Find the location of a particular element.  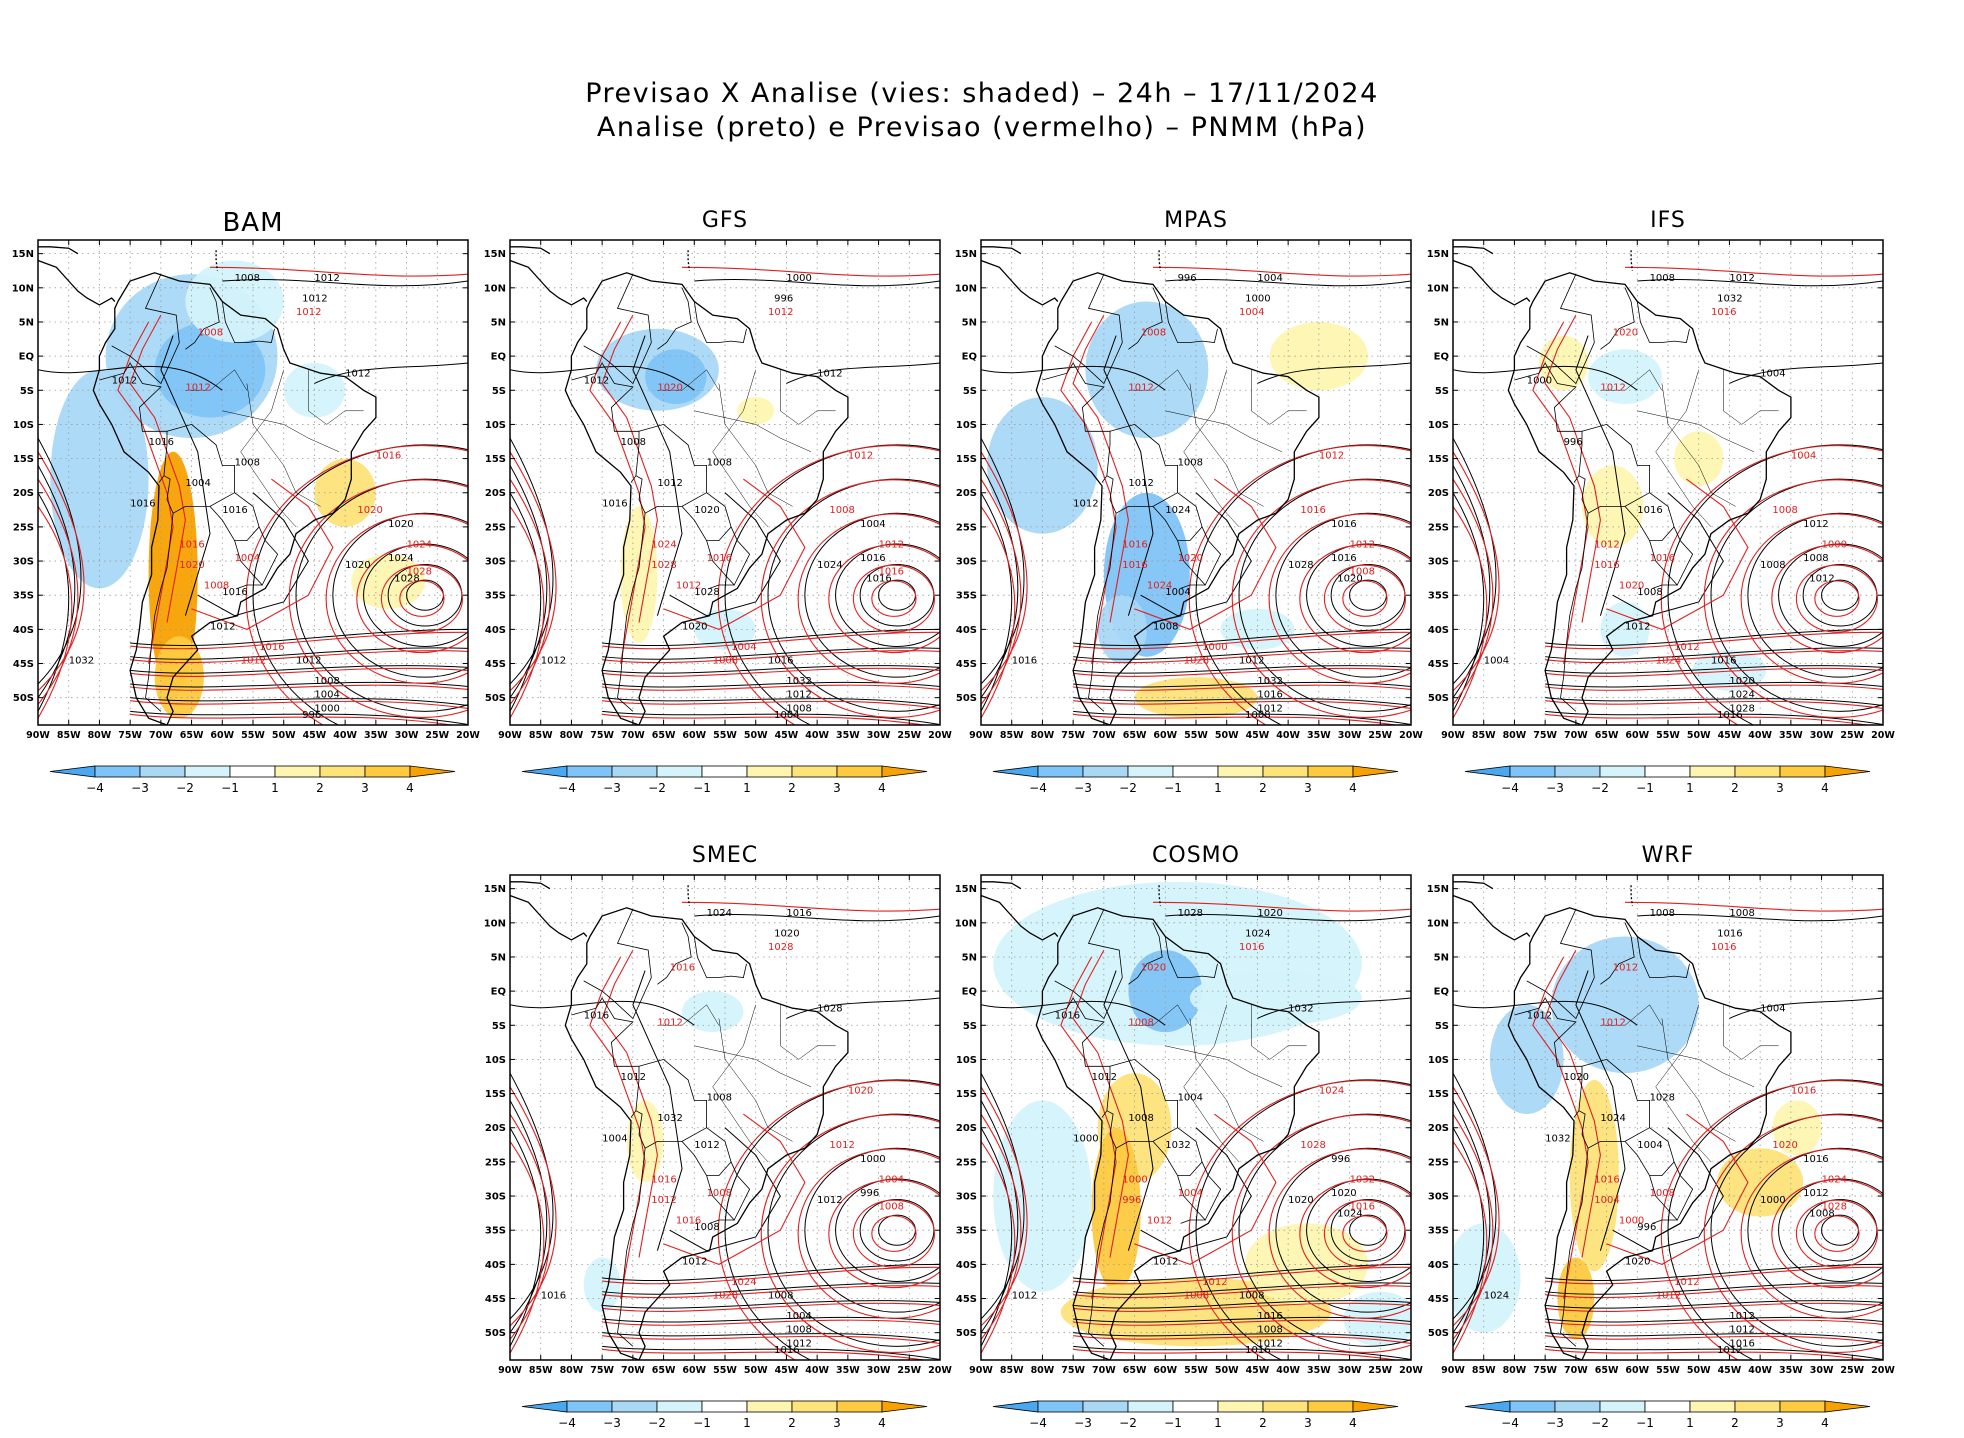

contour-label-black: 996 is located at coordinates (869, 1193).